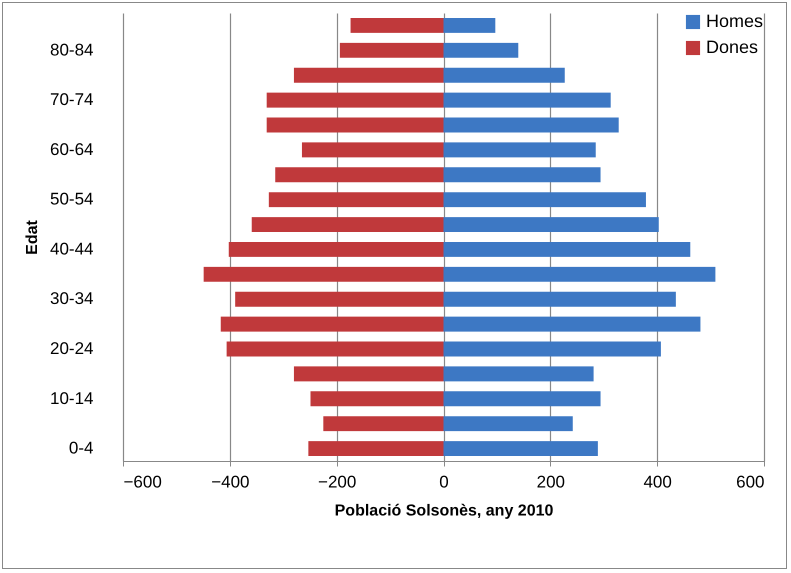 The width and height of the screenshot is (791, 573). Describe the element at coordinates (551, 482) in the screenshot. I see `x-tick-label: 200` at that location.